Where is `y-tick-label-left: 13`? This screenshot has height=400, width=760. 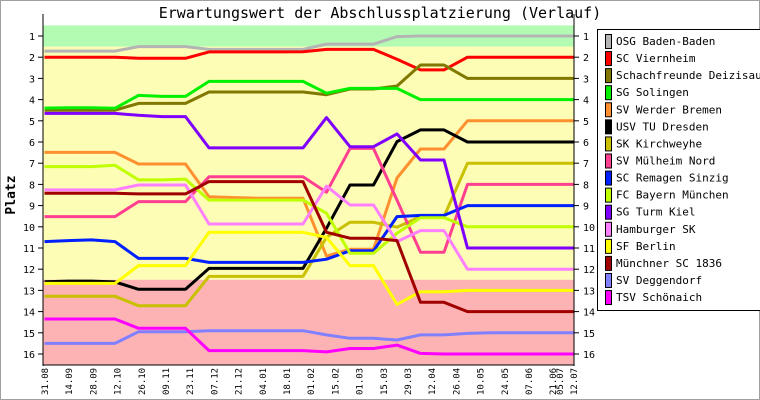
y-tick-label-left: 13 is located at coordinates (29, 291).